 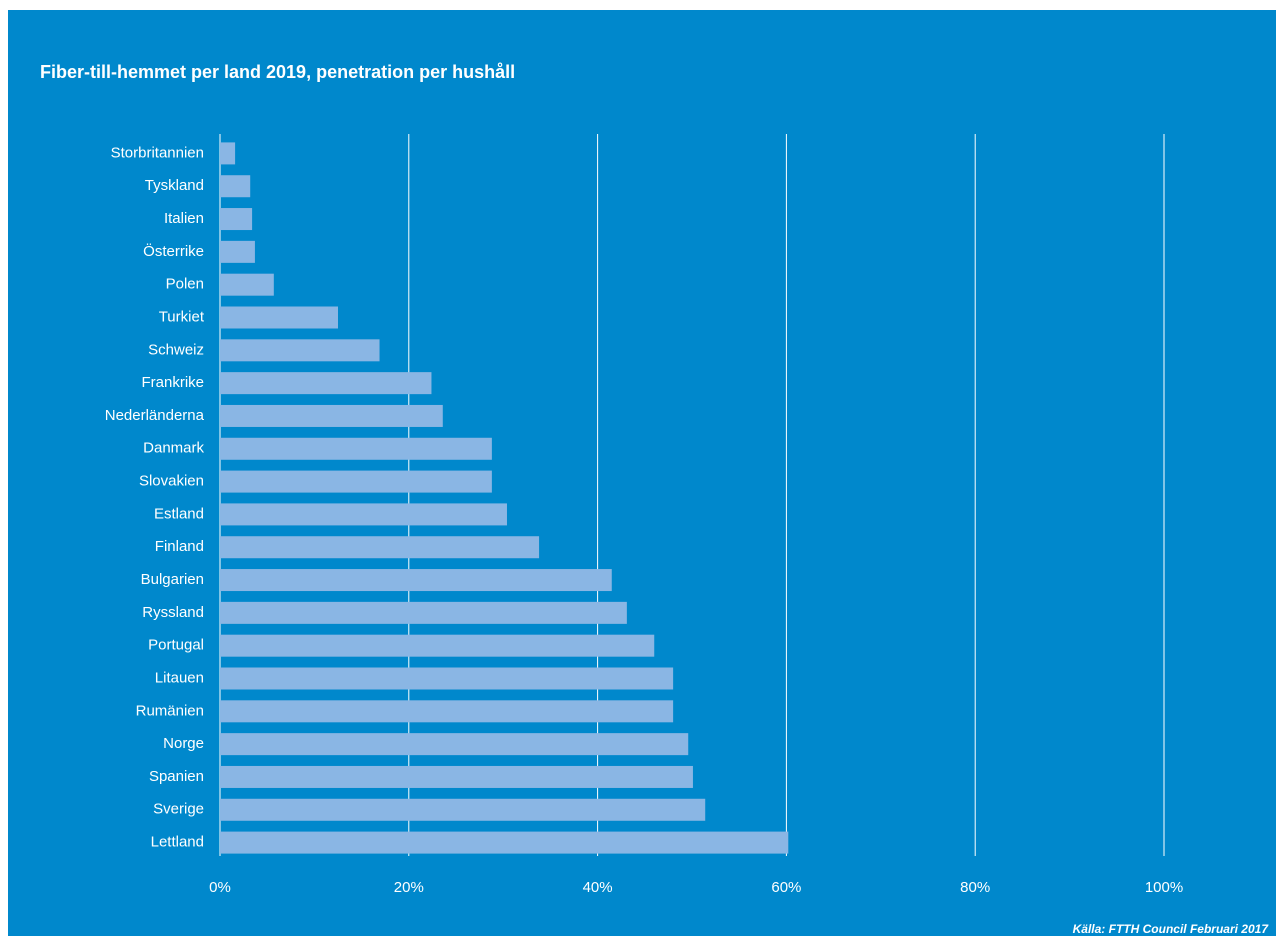 What do you see at coordinates (155, 415) in the screenshot?
I see `y-tick-label: Nederländerna` at bounding box center [155, 415].